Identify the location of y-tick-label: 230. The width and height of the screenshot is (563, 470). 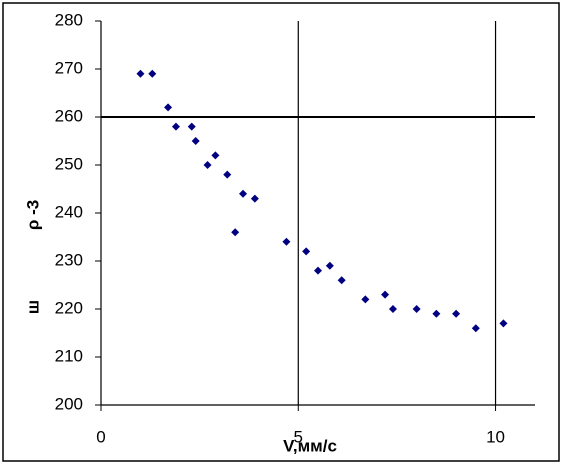
(69, 259).